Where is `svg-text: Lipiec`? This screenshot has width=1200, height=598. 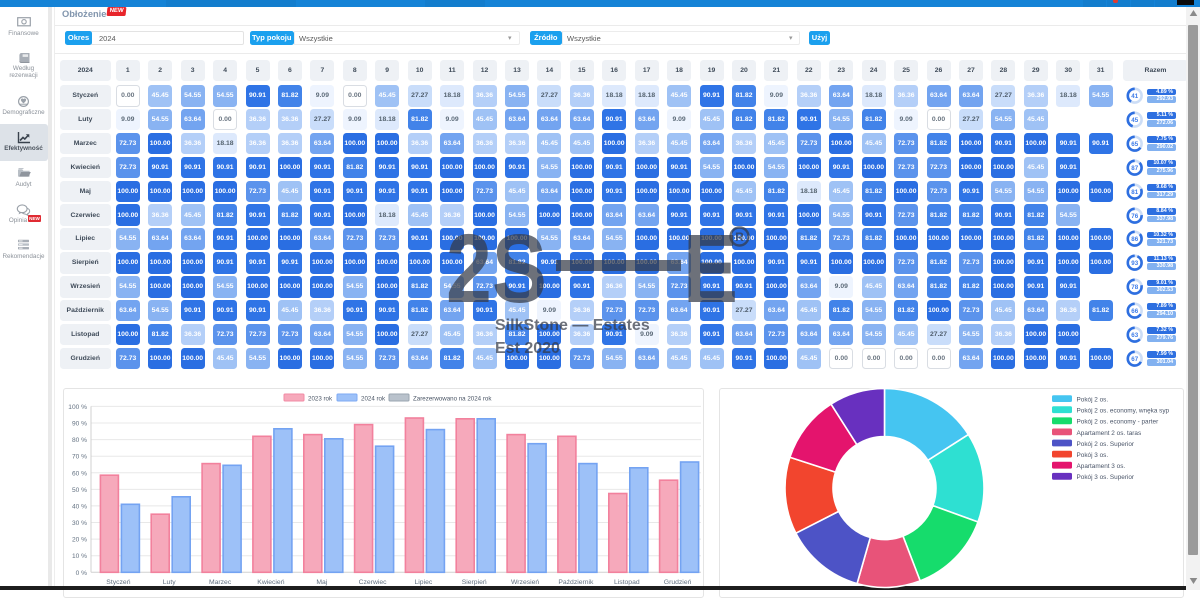 svg-text: Lipiec is located at coordinates (424, 582).